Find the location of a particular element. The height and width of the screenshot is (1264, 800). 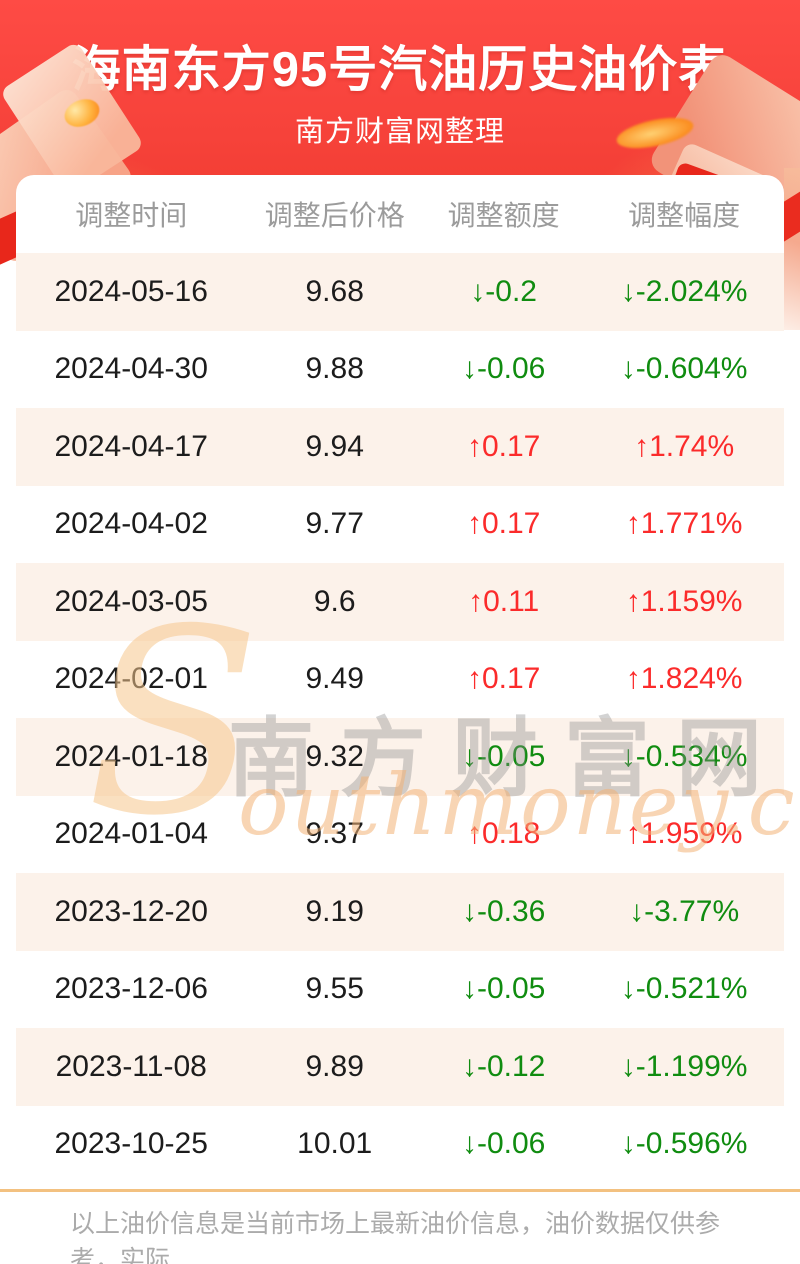

price-cell: 9.19 is located at coordinates (334, 911).